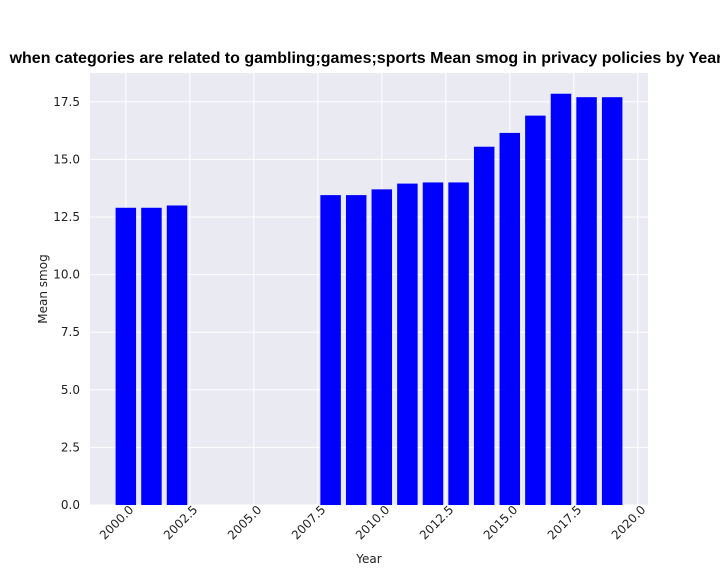 The height and width of the screenshot is (576, 720). I want to click on y-axis-label: Mean smog, so click(43, 288).